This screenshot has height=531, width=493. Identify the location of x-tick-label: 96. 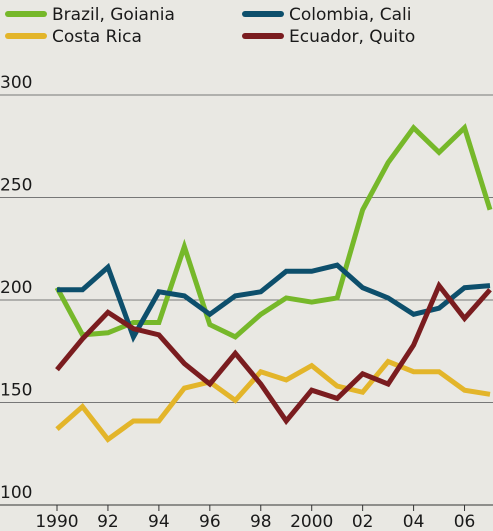
(210, 521).